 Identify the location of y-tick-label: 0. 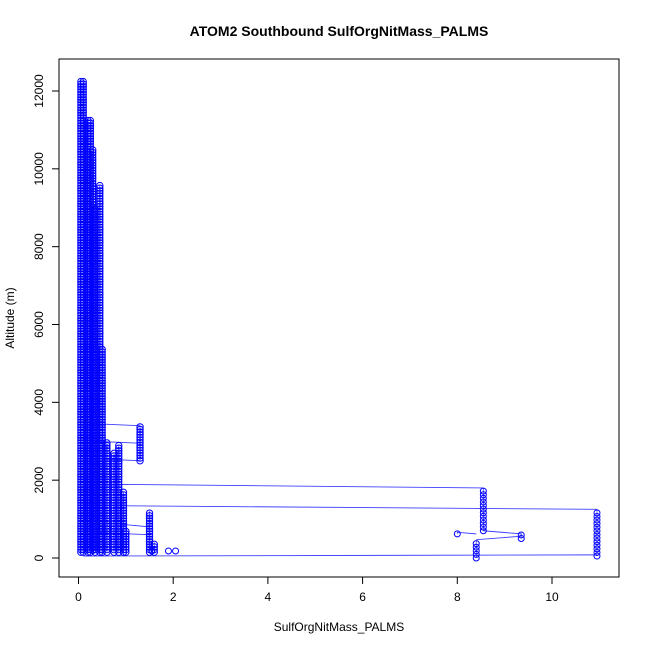
(39, 557).